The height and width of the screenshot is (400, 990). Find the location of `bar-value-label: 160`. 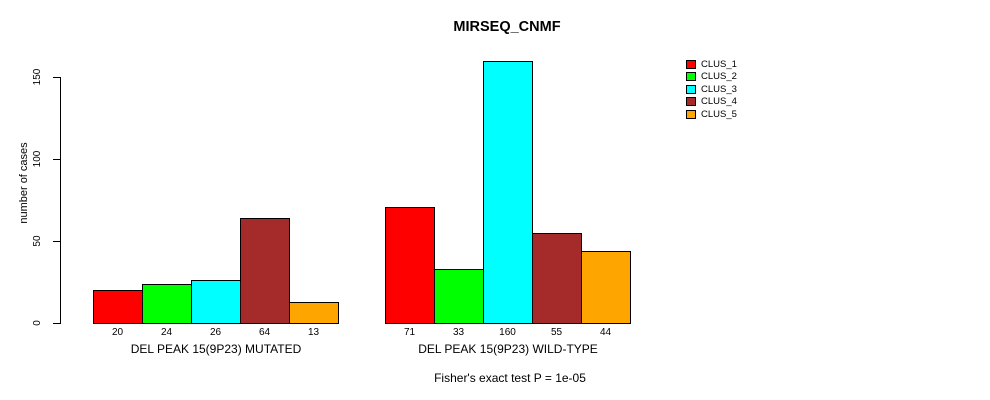

bar-value-label: 160 is located at coordinates (507, 332).